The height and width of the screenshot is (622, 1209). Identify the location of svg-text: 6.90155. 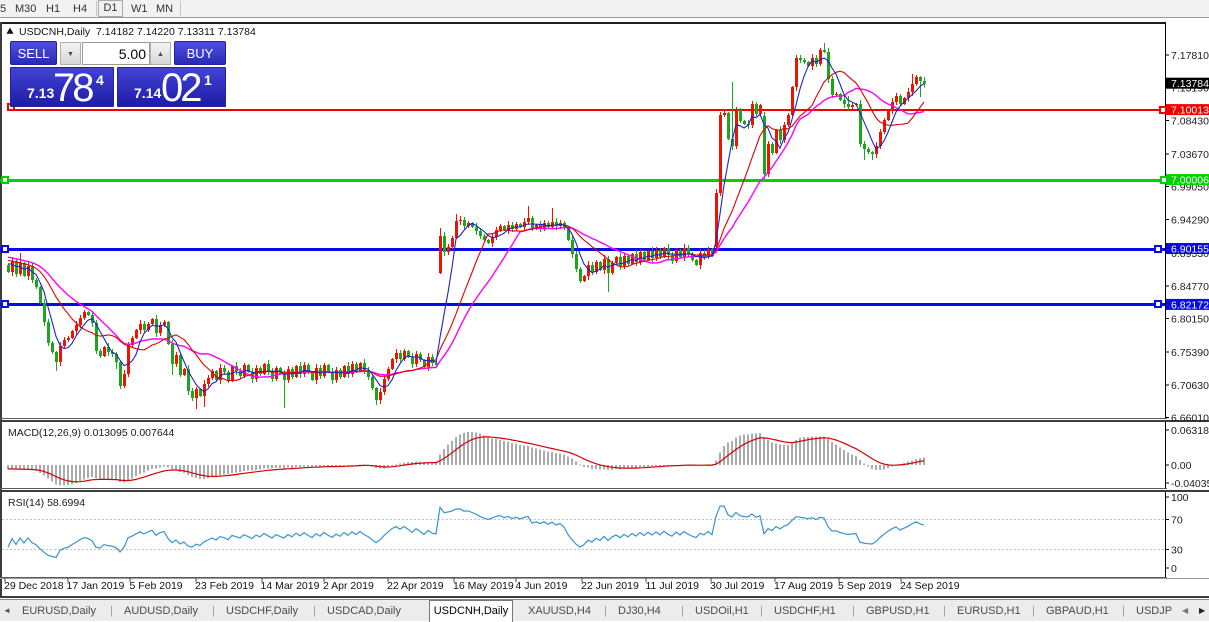
(1190, 250).